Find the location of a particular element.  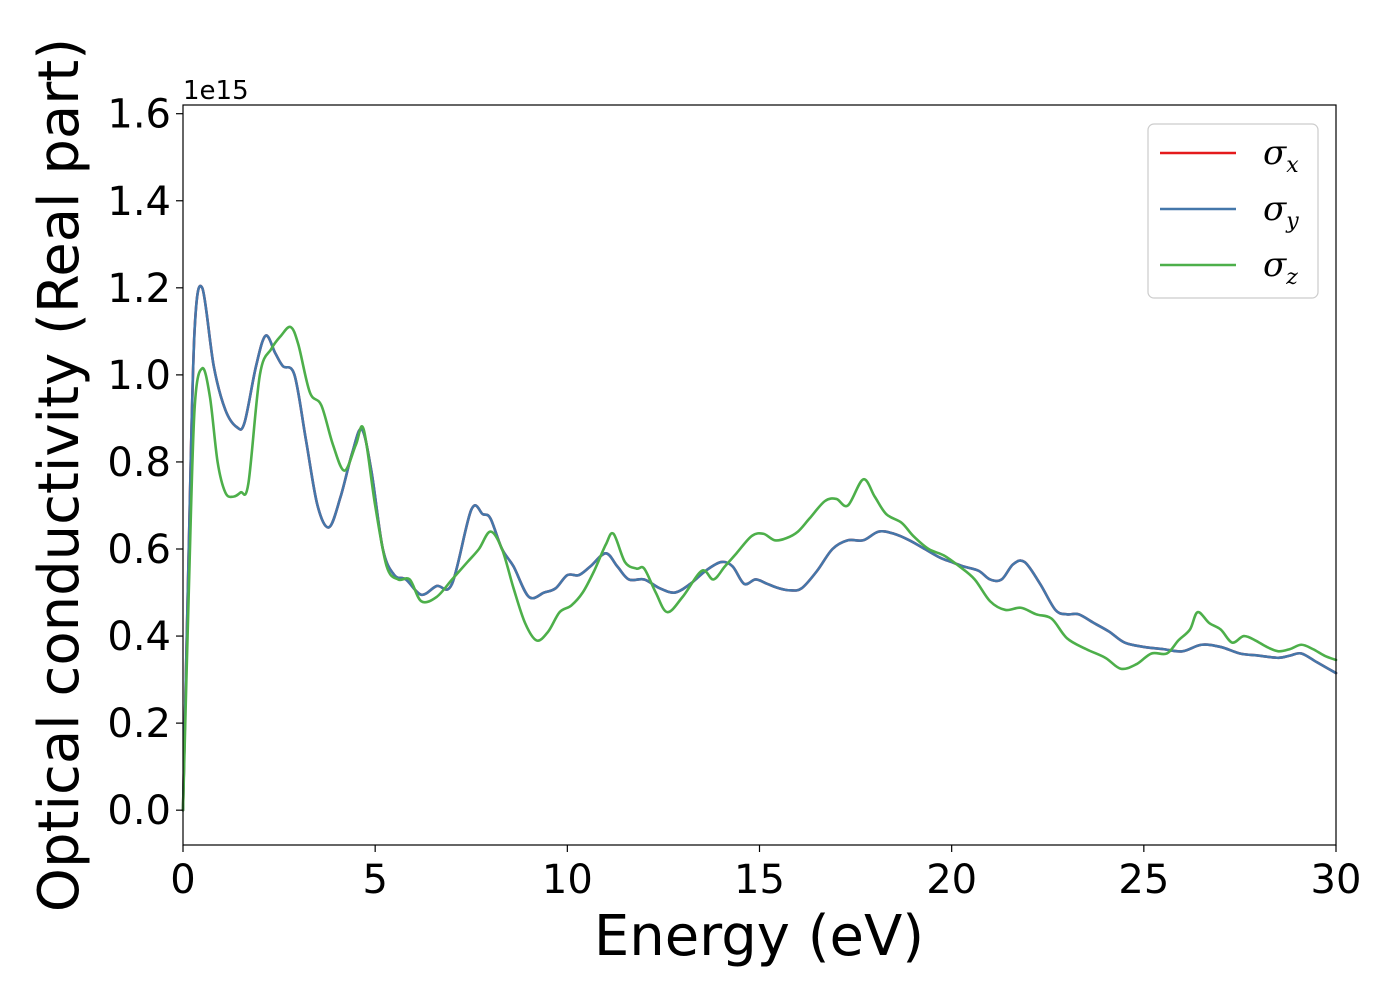

y-tick-label: 1.2 is located at coordinates (139, 289).